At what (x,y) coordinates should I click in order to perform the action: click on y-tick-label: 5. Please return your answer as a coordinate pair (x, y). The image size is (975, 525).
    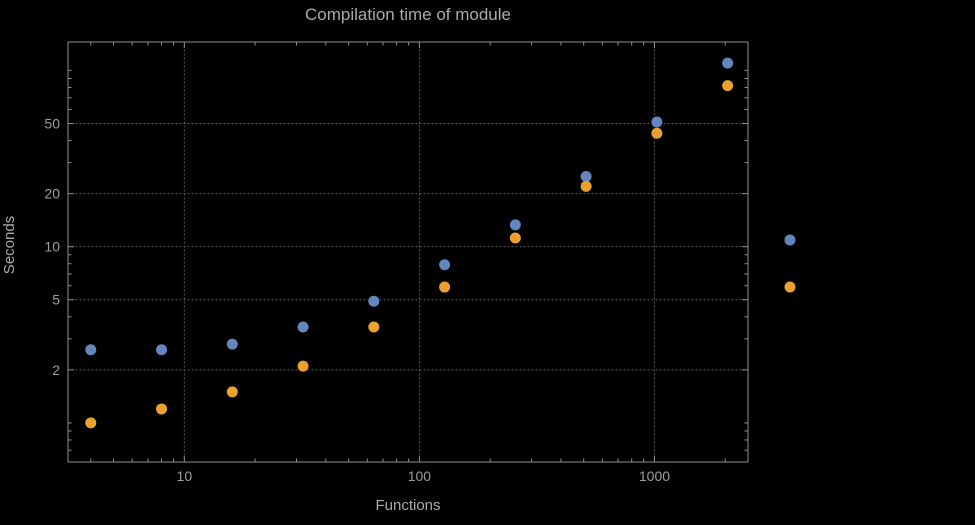
    Looking at the image, I should click on (56, 300).